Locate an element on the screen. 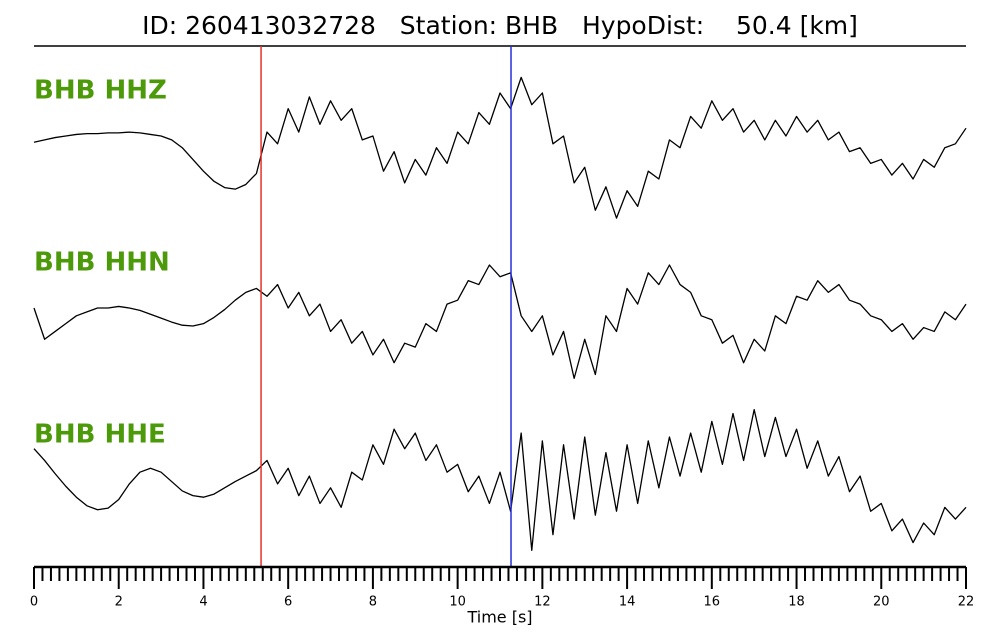 This screenshot has height=640, width=1000. trace-label: BHB HHE is located at coordinates (100, 435).